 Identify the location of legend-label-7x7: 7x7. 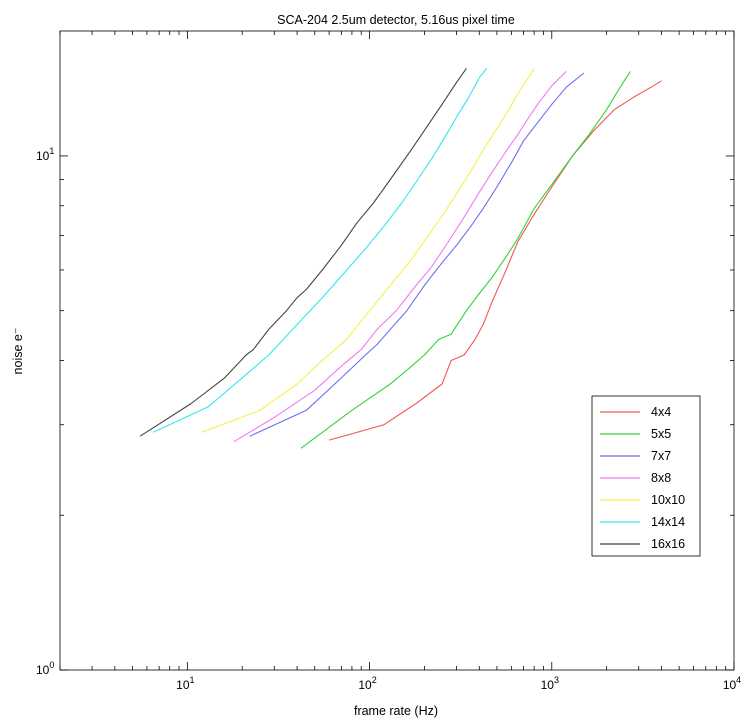
(661, 456).